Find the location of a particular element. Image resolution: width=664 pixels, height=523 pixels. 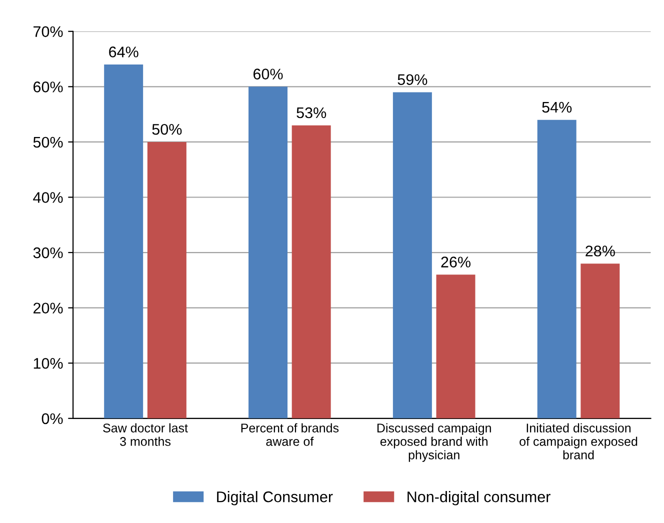

y-tick-label: 10% is located at coordinates (48, 363).